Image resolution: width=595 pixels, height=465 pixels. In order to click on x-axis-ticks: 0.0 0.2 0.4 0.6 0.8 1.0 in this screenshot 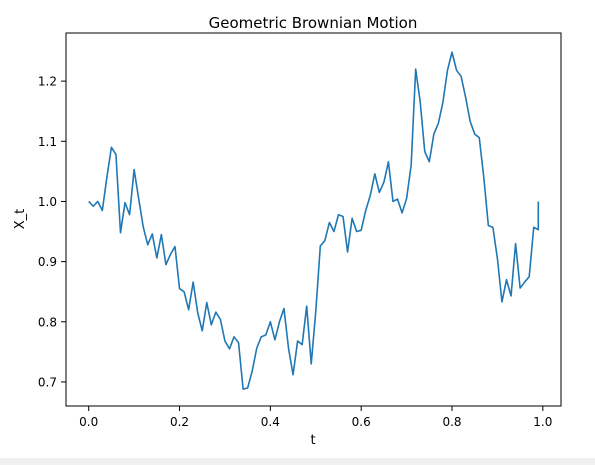, I will do `click(315, 417)`.